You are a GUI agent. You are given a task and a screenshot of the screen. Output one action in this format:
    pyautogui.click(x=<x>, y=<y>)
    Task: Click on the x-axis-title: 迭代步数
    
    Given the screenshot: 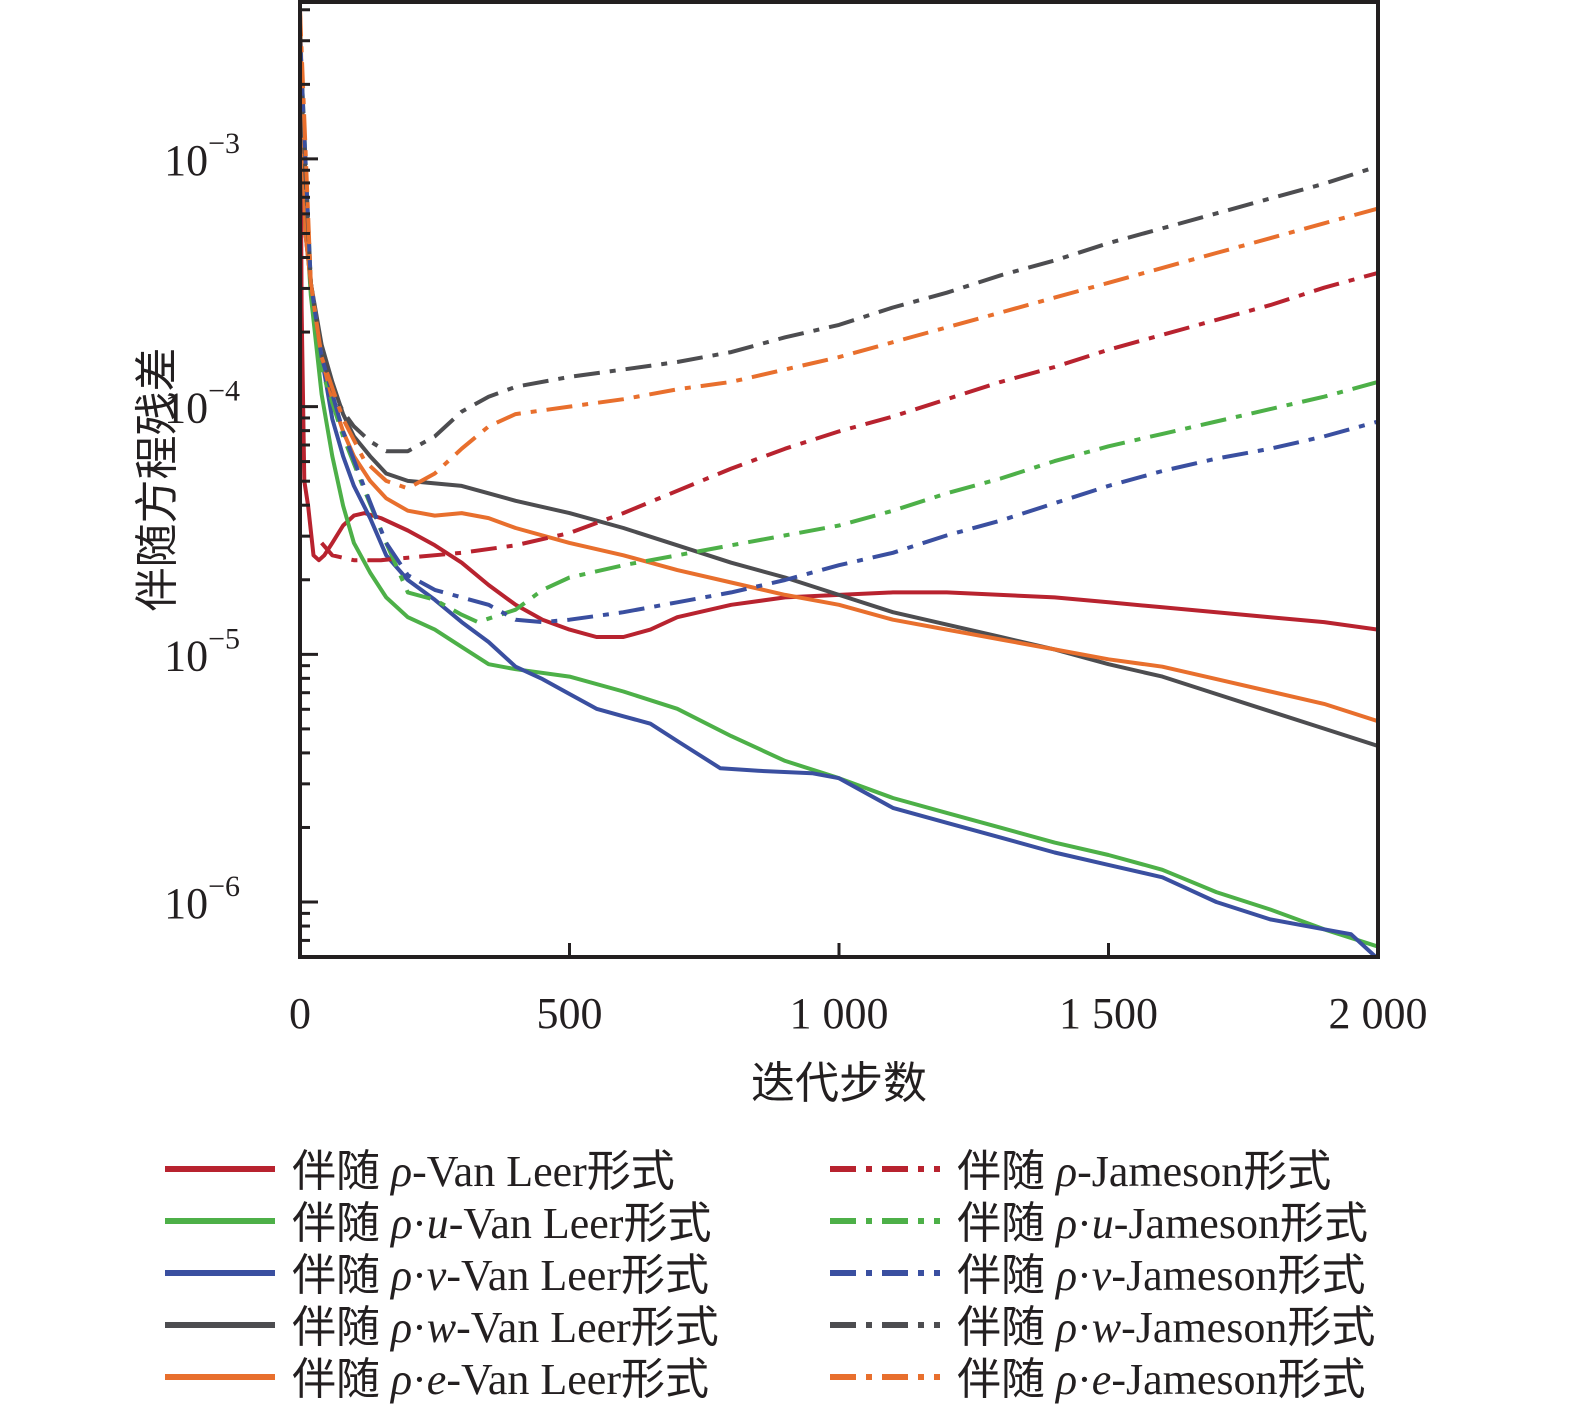 What is the action you would take?
    pyautogui.click(x=839, y=1083)
    